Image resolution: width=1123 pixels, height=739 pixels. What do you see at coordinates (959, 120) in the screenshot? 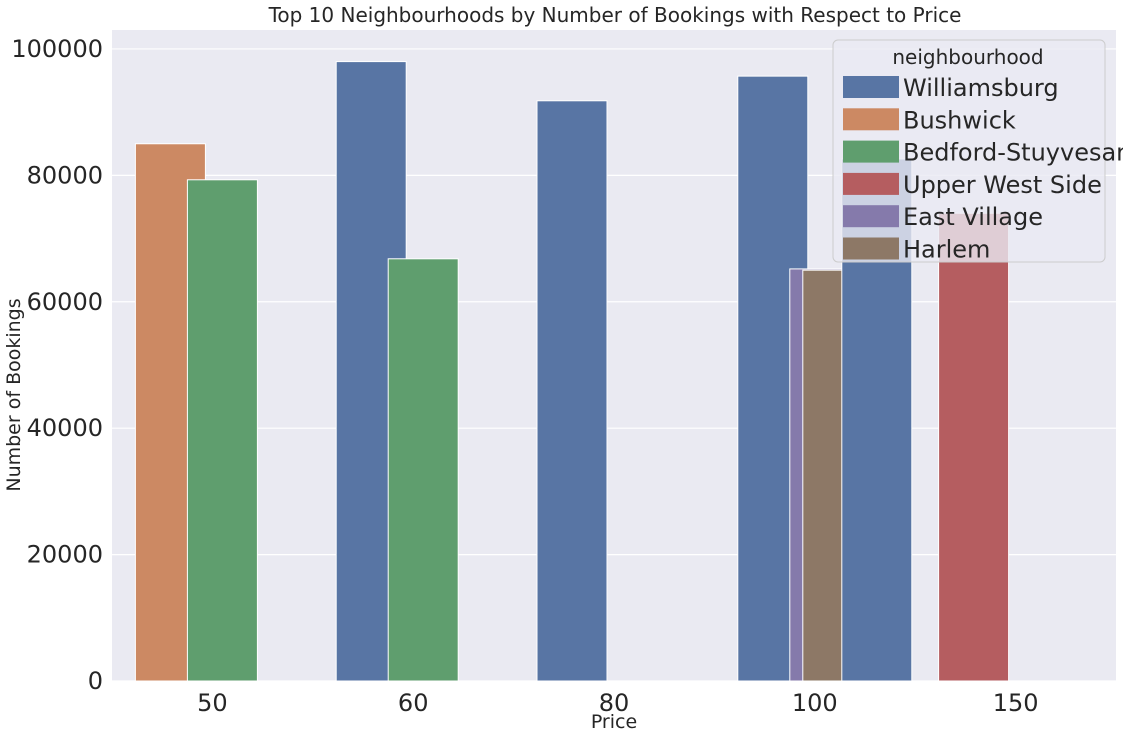
I see `legend-label: Bushwick` at bounding box center [959, 120].